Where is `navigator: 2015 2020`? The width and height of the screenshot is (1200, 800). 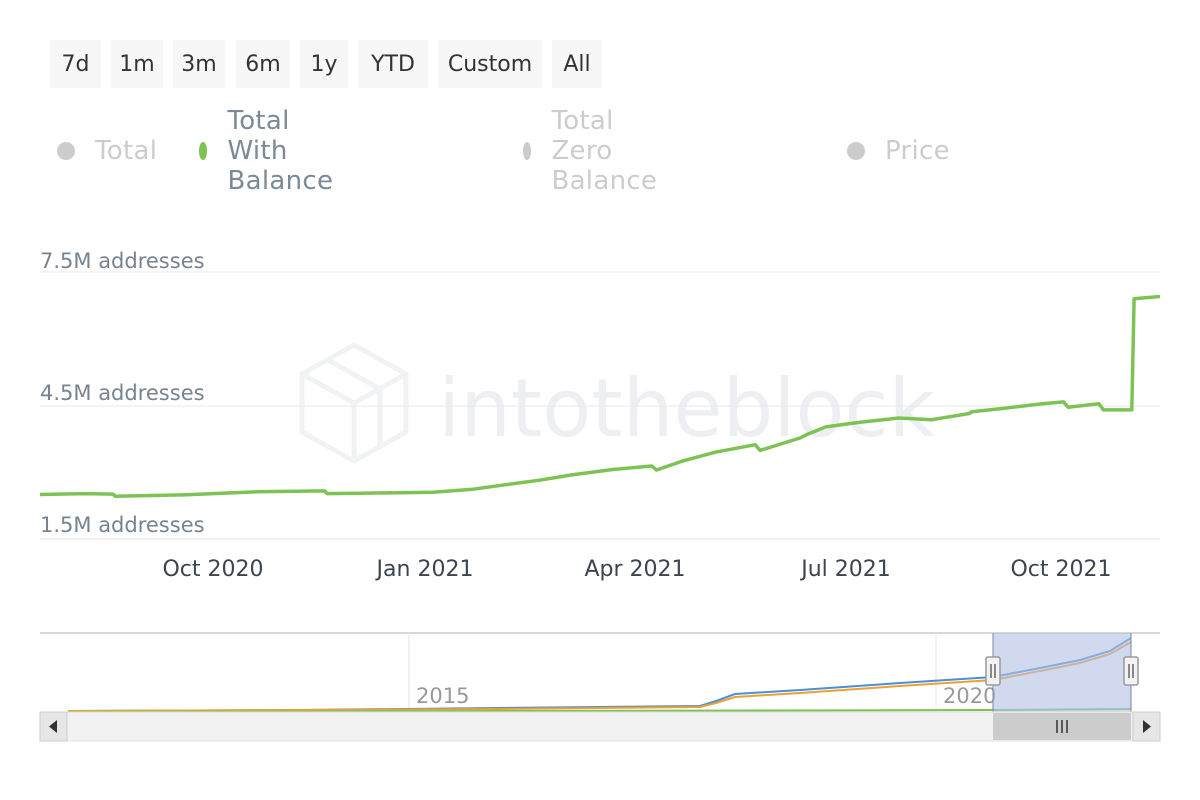
navigator: 2015 2020 is located at coordinates (600, 672).